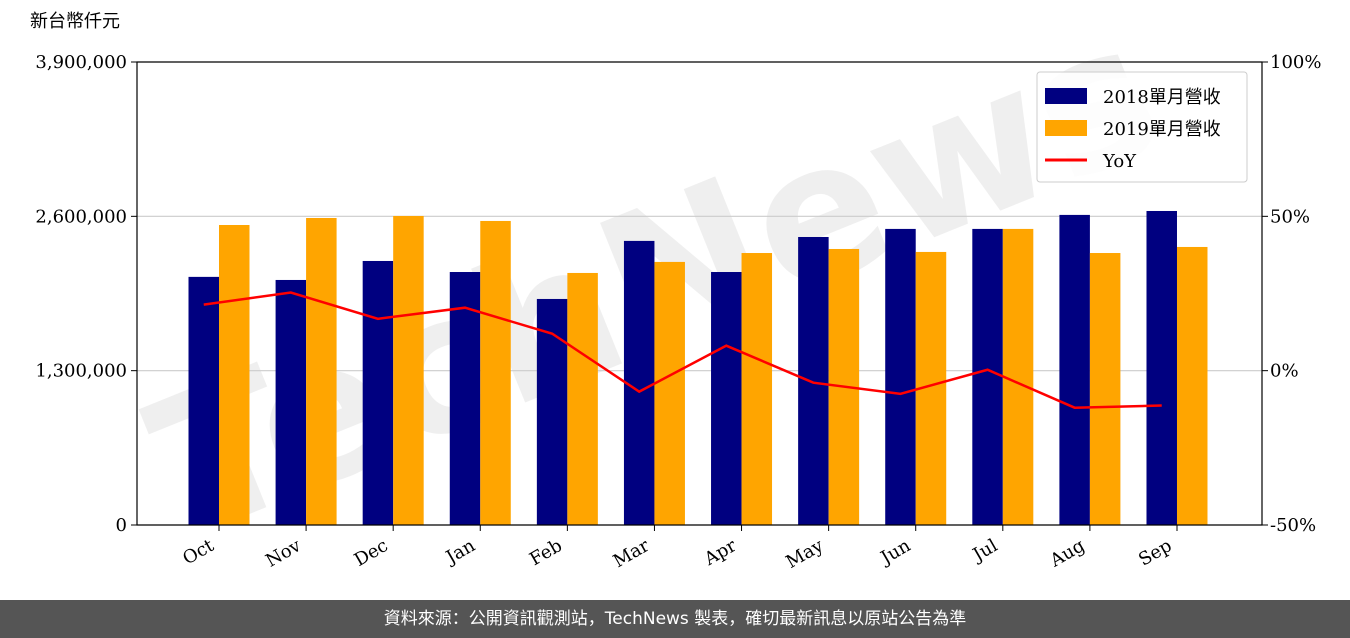  Describe the element at coordinates (75, 21) in the screenshot. I see `y-axis-label: 新台幣仟元` at that location.